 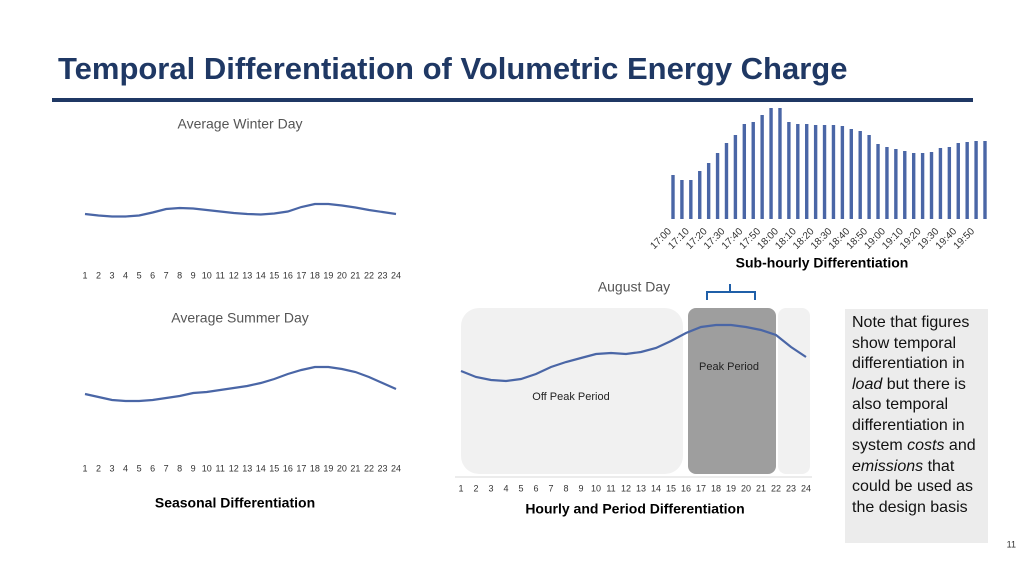 I want to click on x-tick-label: 19:50, so click(x=965, y=239).